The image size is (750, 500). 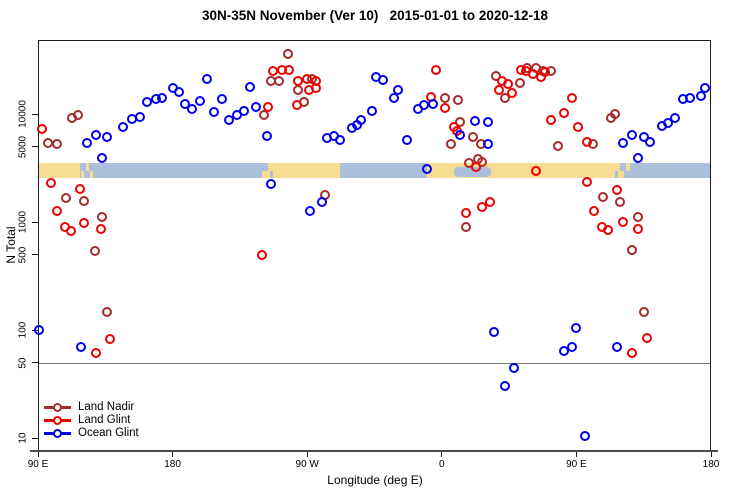 What do you see at coordinates (108, 433) in the screenshot?
I see `legend-label: Ocean Glint` at bounding box center [108, 433].